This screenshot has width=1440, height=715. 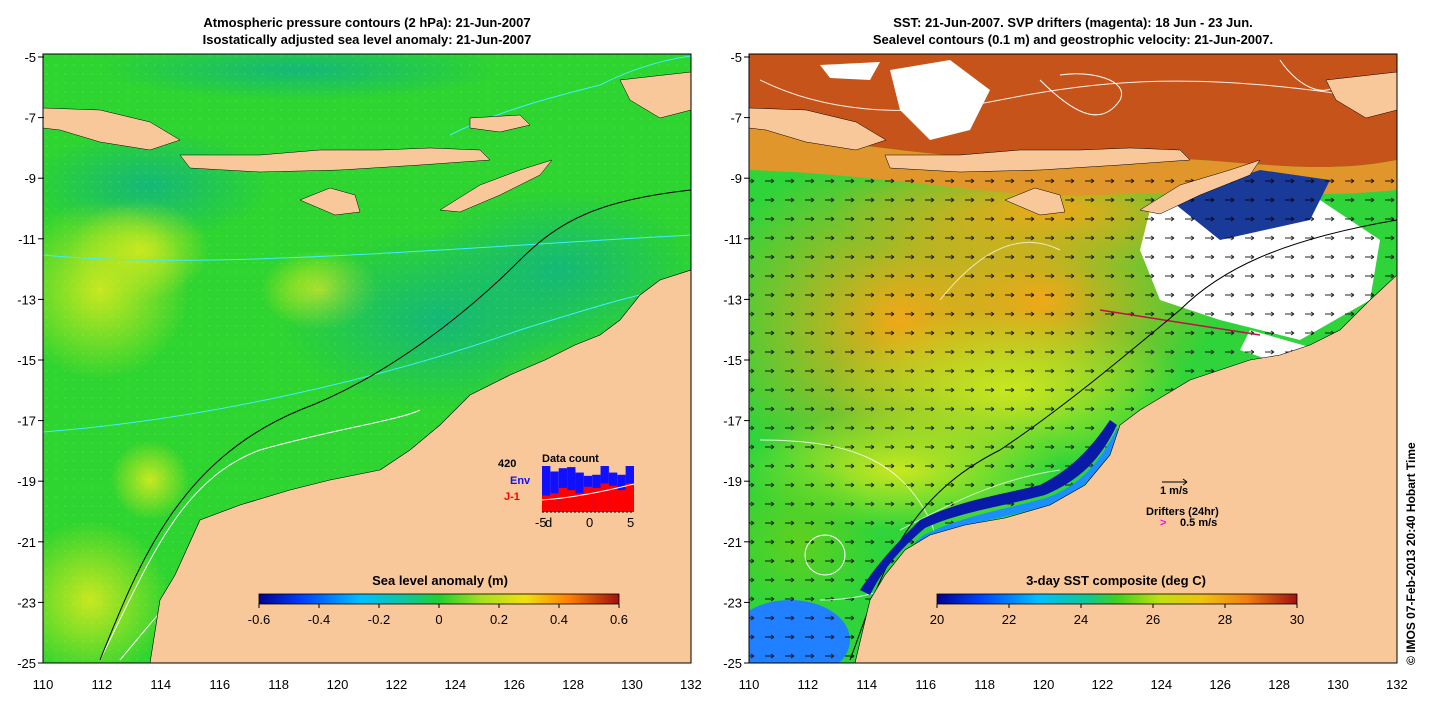 What do you see at coordinates (559, 619) in the screenshot?
I see `left-cb-tick-label: 0.4` at bounding box center [559, 619].